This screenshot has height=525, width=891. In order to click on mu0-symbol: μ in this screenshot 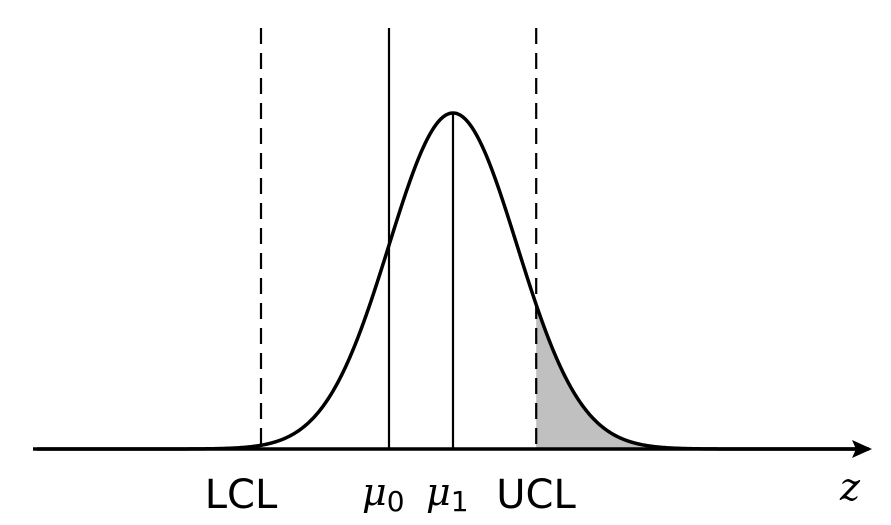, I will do `click(374, 492)`.